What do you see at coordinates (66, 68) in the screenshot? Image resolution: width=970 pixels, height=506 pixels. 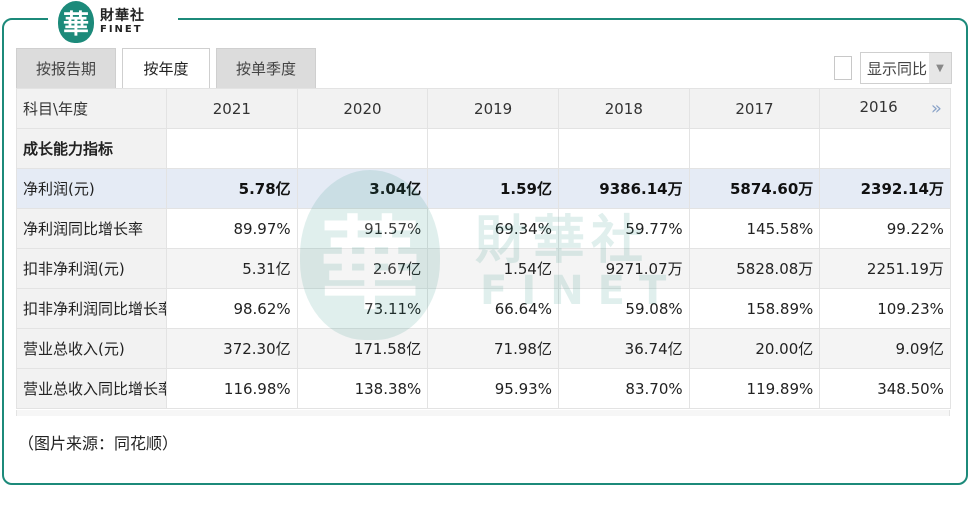 I see `tab-by-report-period: 按报告期` at bounding box center [66, 68].